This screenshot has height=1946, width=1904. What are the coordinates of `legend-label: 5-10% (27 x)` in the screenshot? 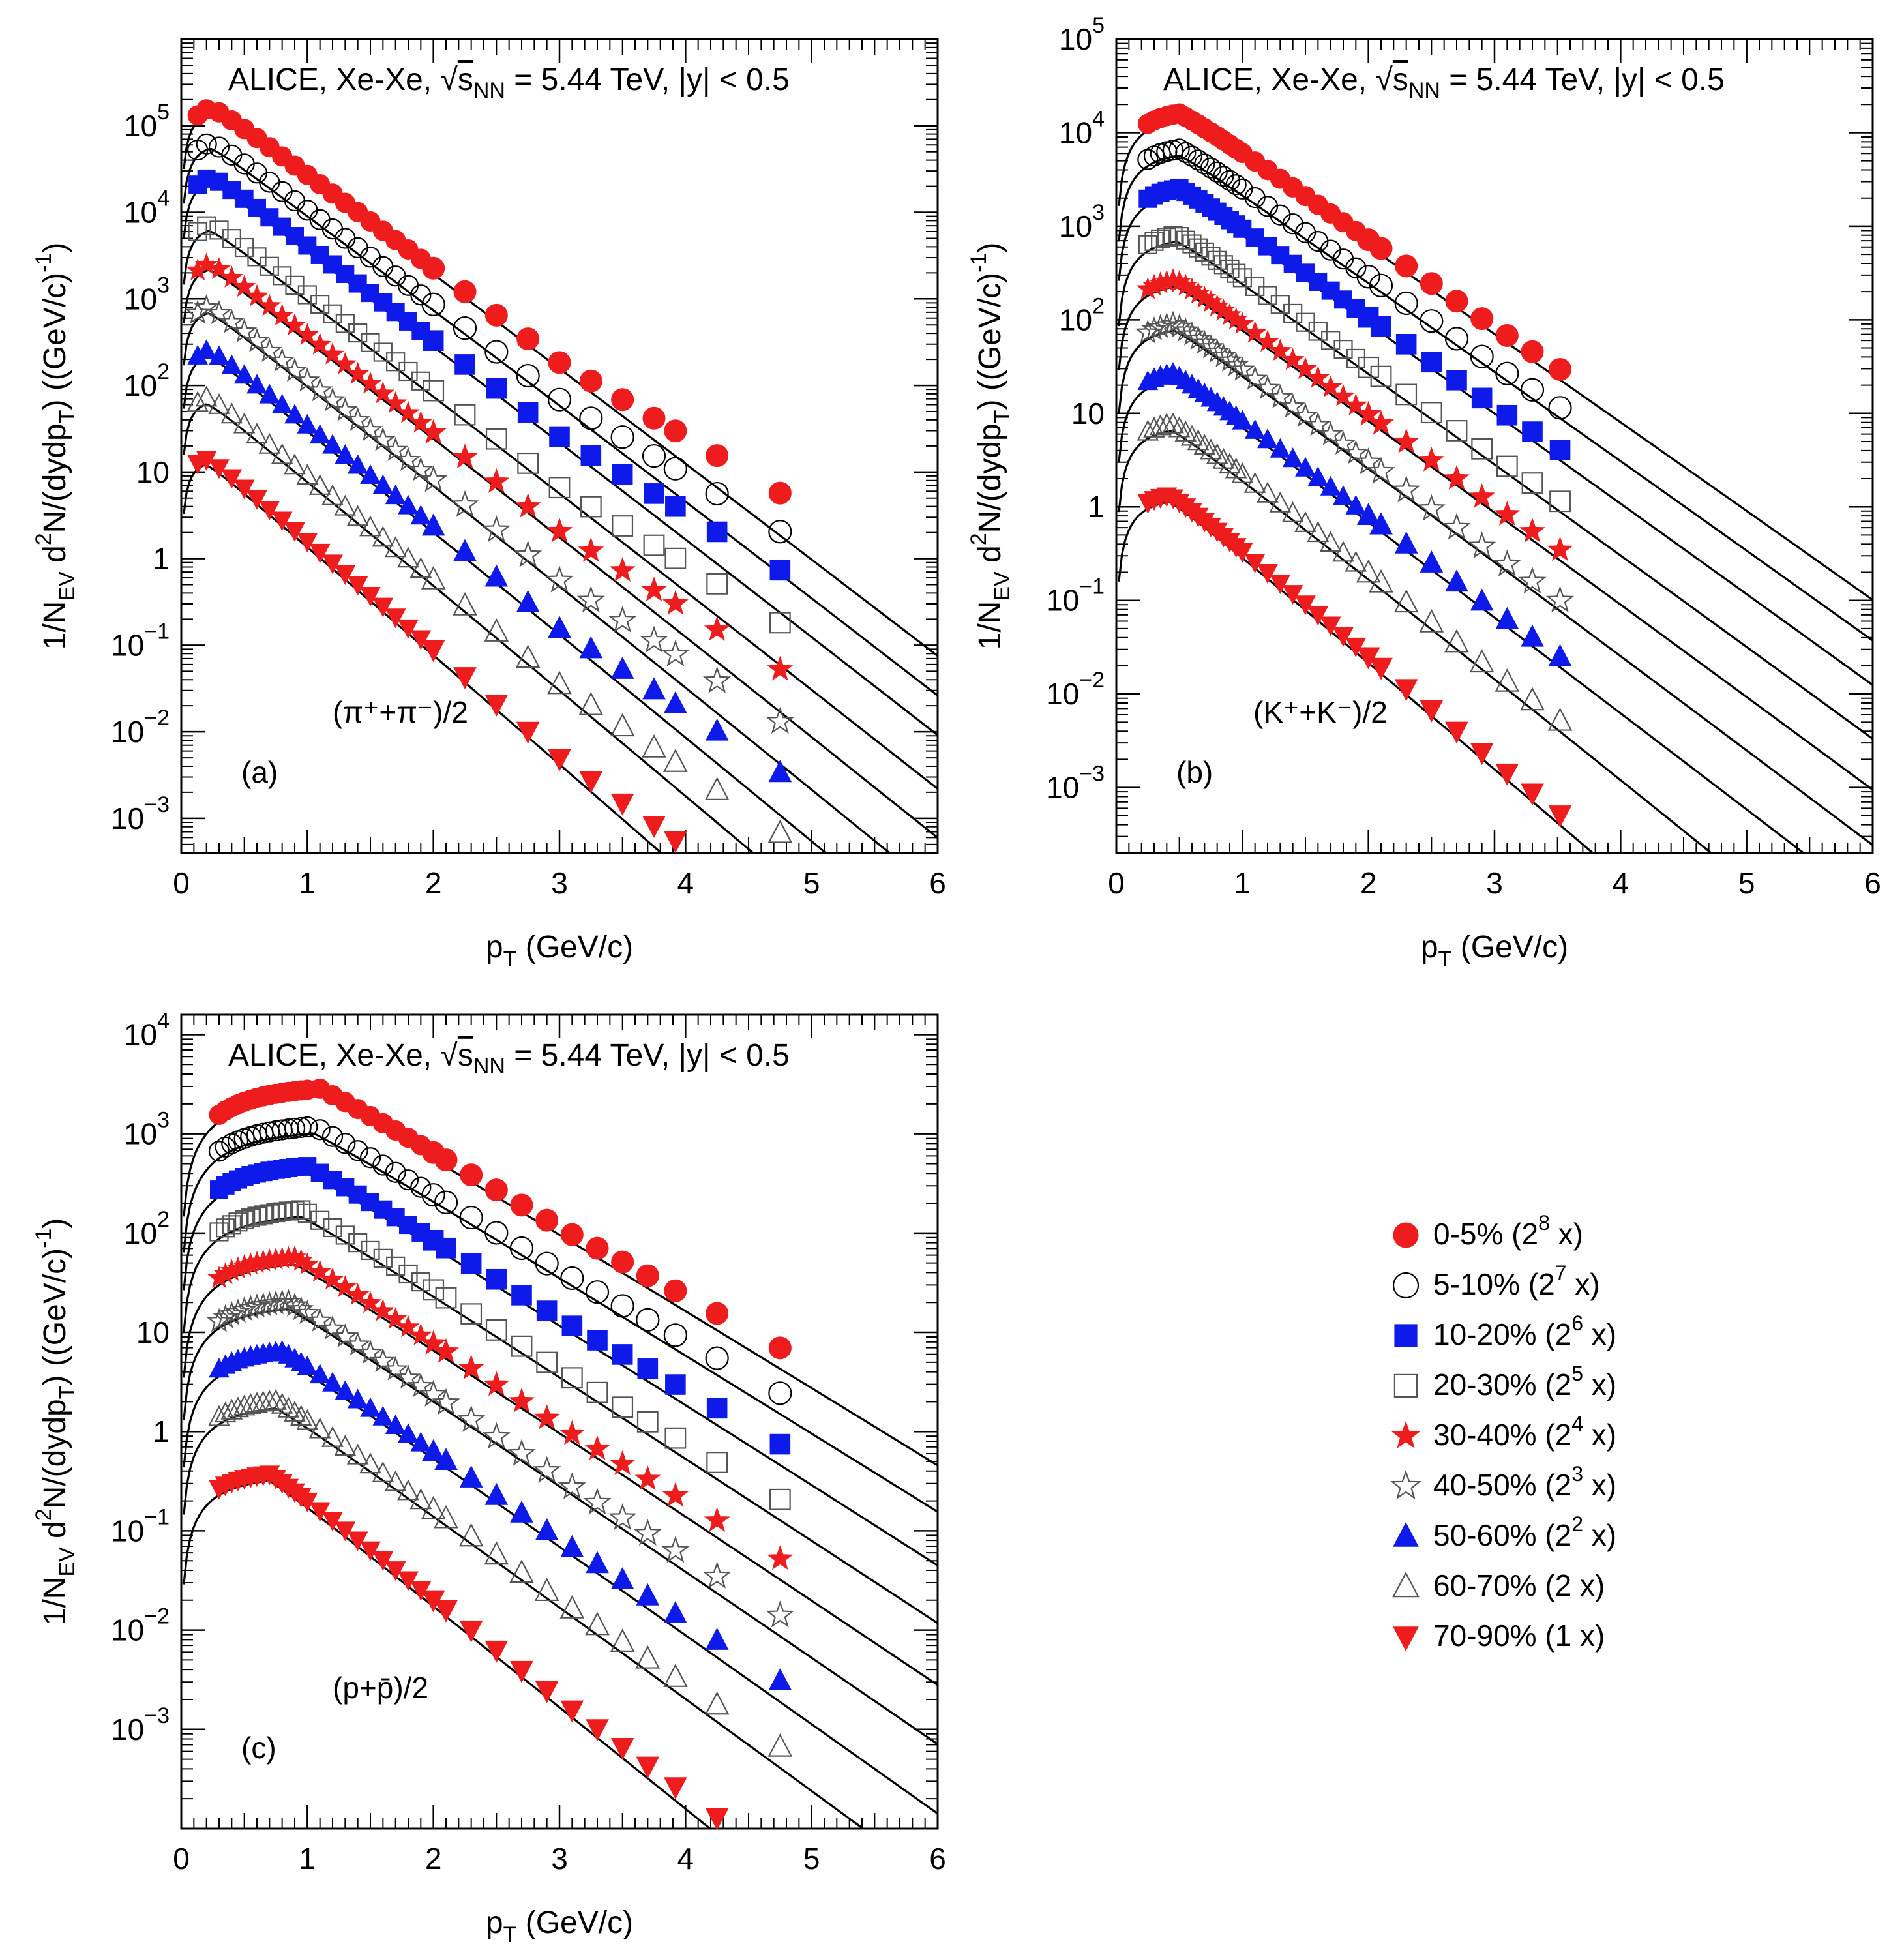 It's located at (1516, 1281).